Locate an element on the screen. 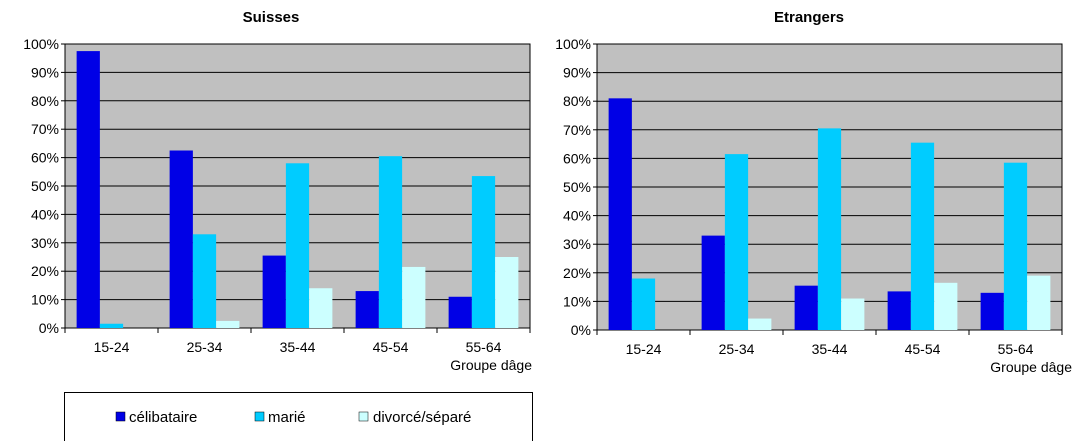 The image size is (1076, 441). legend-label-divorce: divorcé/séparé is located at coordinates (422, 417).